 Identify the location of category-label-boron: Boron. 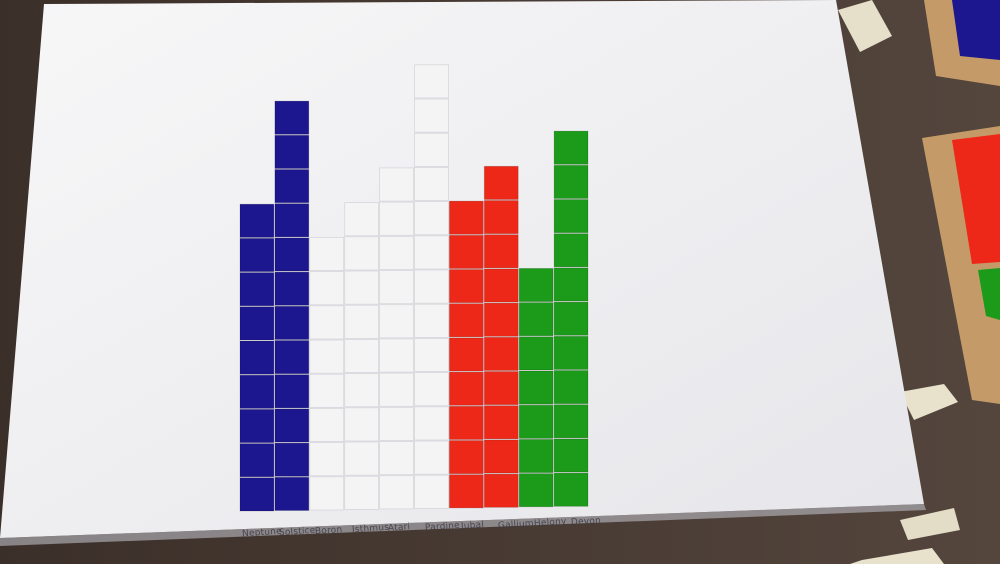
(328, 530).